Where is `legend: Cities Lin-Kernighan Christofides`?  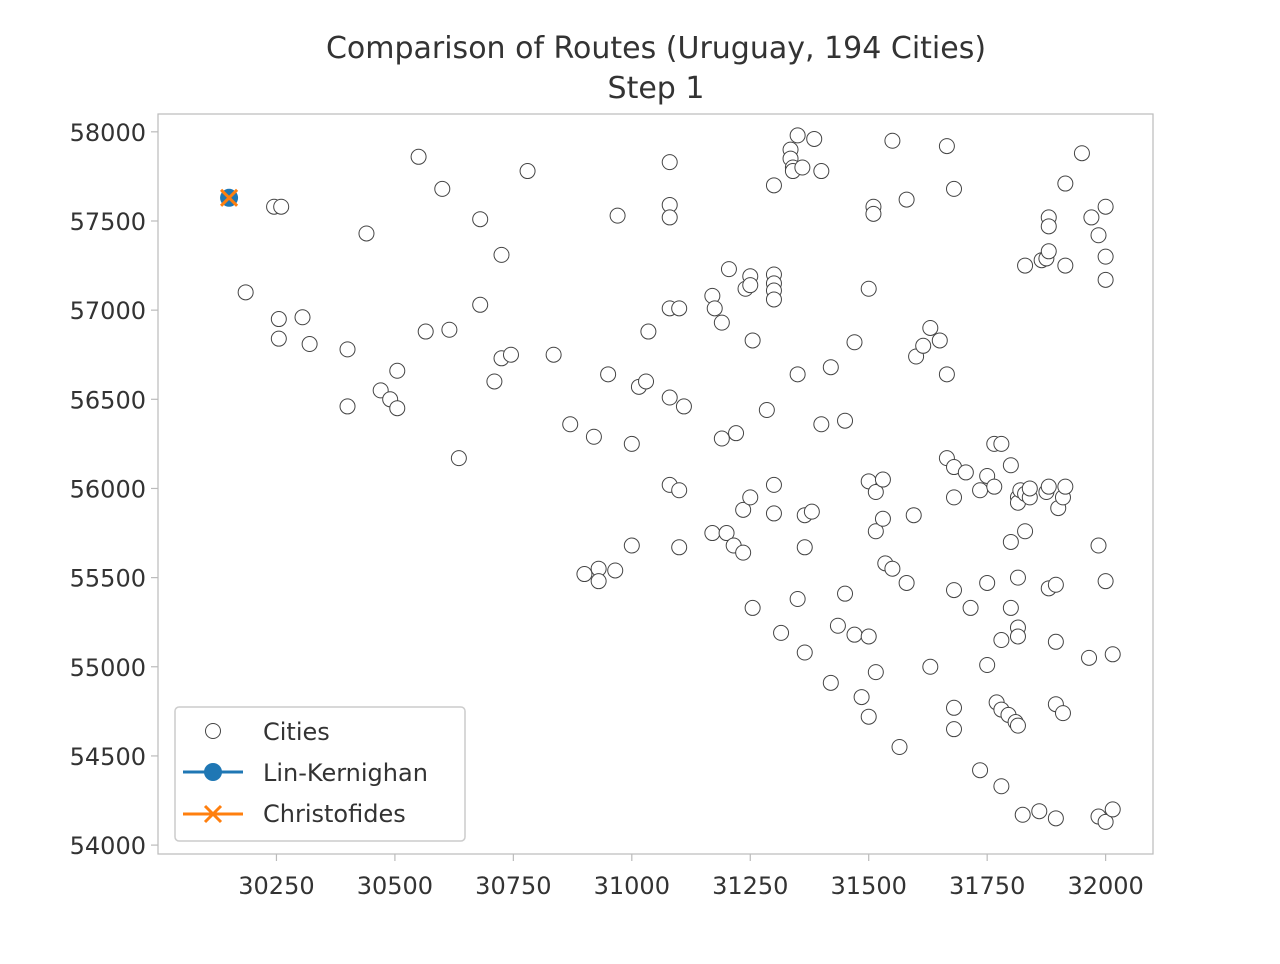 legend: Cities Lin-Kernighan Christofides is located at coordinates (320, 774).